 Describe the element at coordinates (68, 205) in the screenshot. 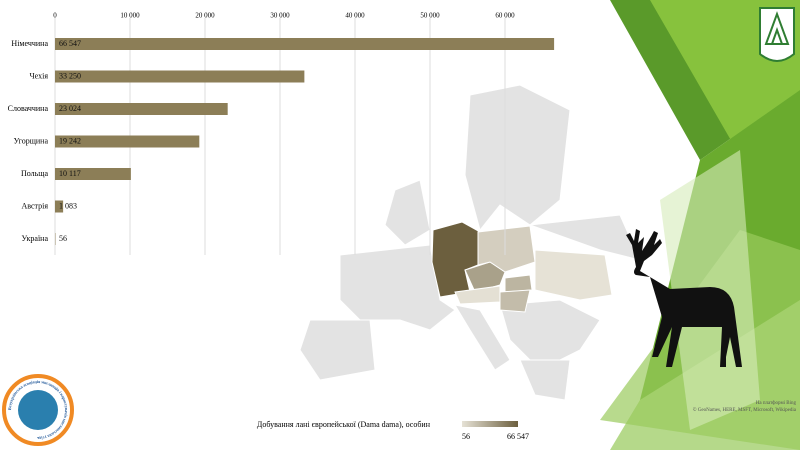

I see `value-label: 1 083` at that location.